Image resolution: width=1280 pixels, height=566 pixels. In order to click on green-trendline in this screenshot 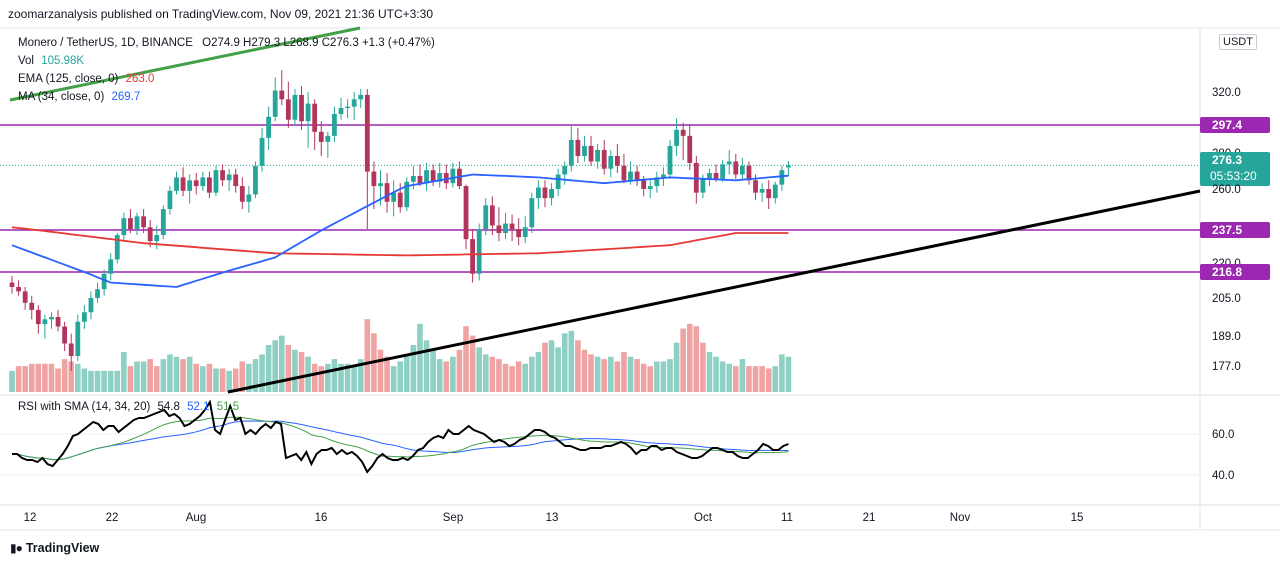, I will do `click(185, 64)`.